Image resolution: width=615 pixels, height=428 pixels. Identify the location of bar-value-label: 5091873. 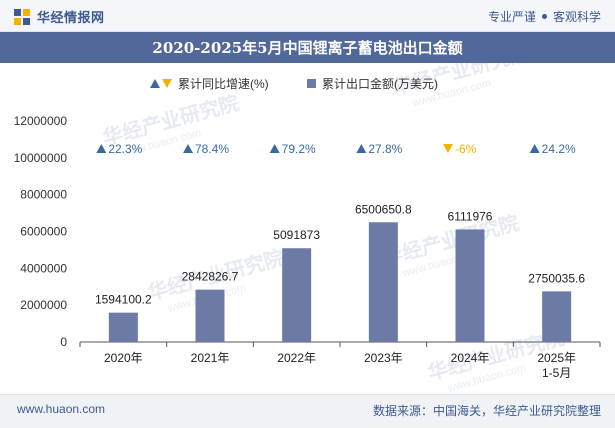
(296, 235).